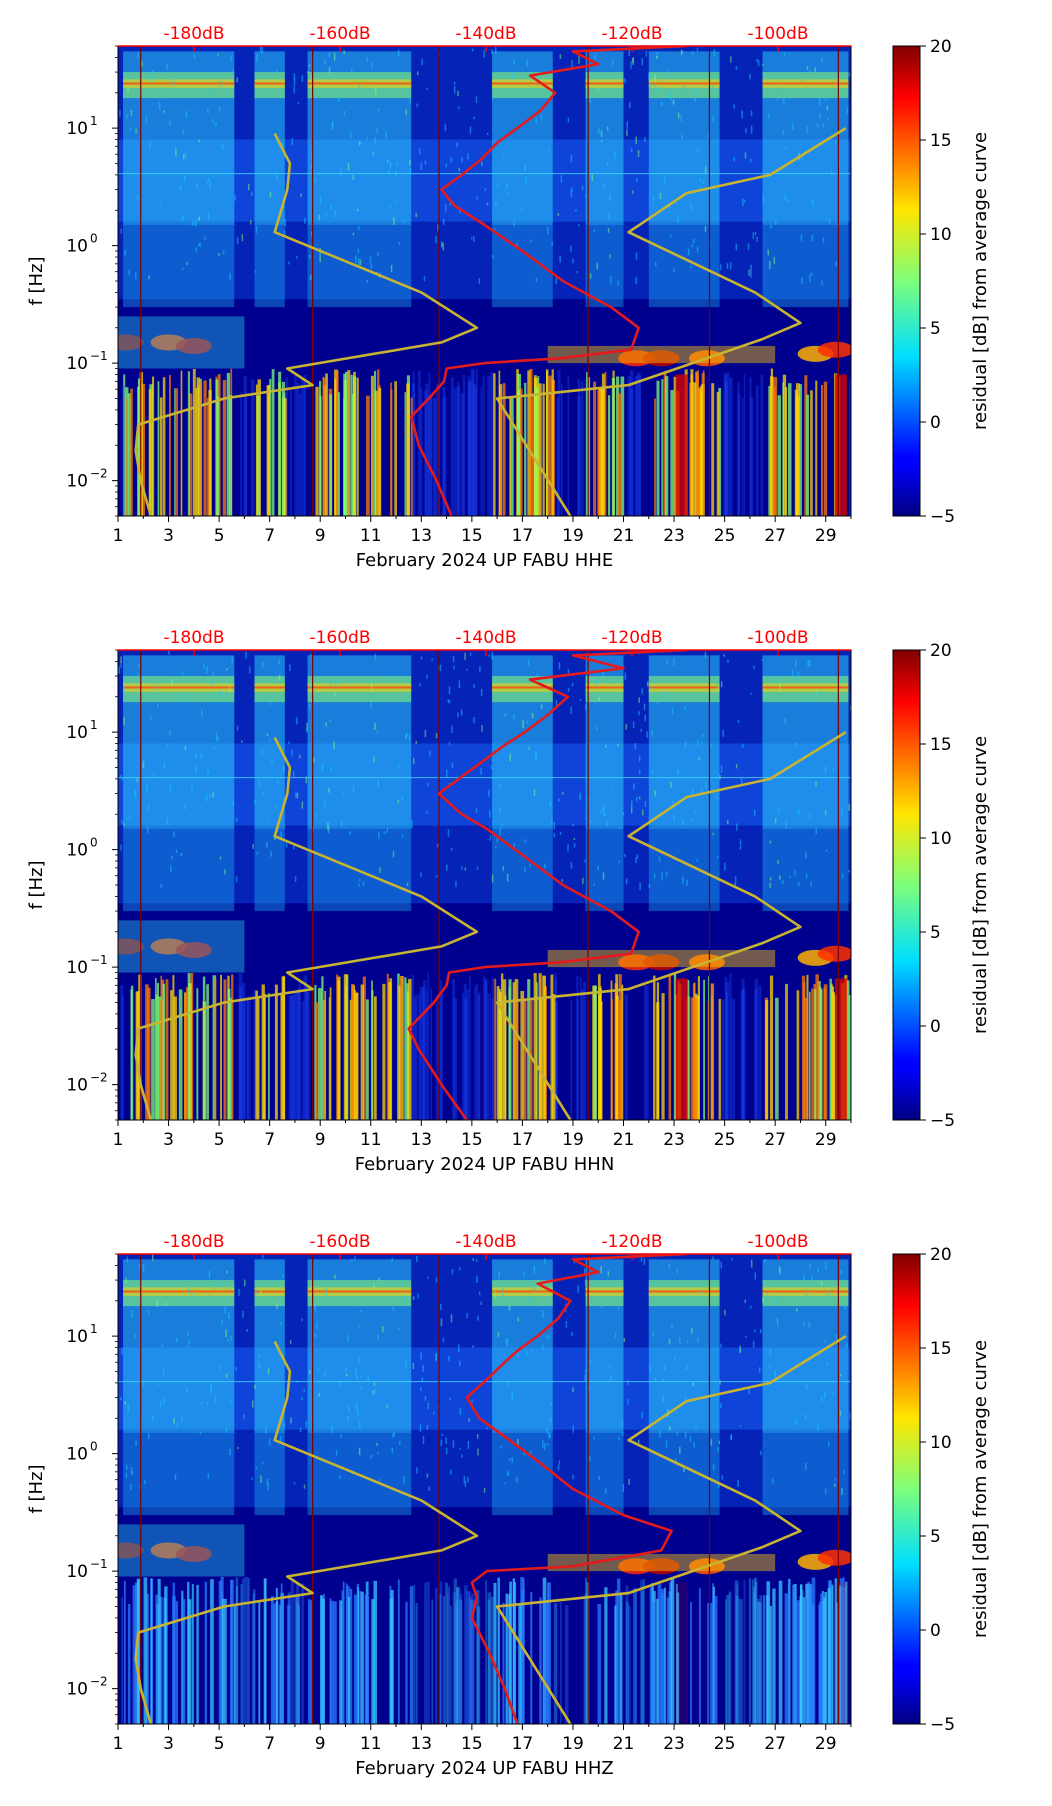 The height and width of the screenshot is (1806, 1052). I want to click on x-axis-label: February 2024 UP FABU HHN, so click(485, 1164).